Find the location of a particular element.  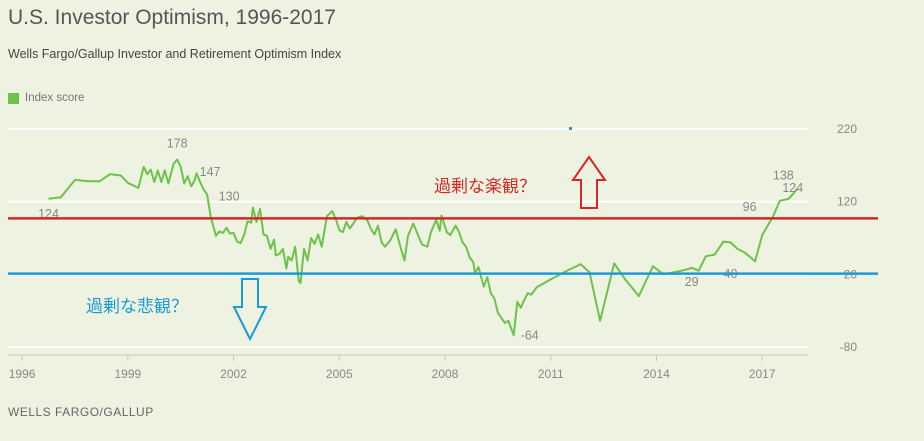

data-label: 130 is located at coordinates (229, 196).